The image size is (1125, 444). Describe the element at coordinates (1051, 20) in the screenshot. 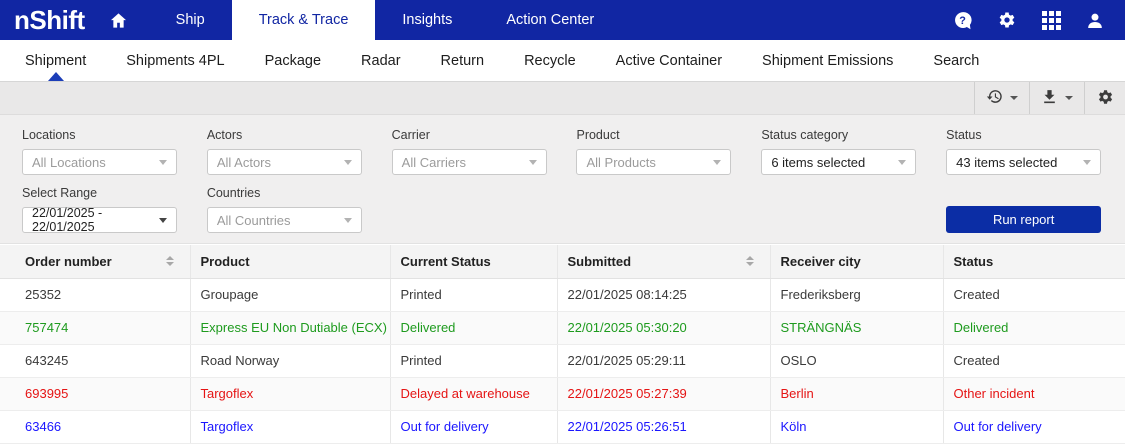

I see `apps-grid-icon` at that location.